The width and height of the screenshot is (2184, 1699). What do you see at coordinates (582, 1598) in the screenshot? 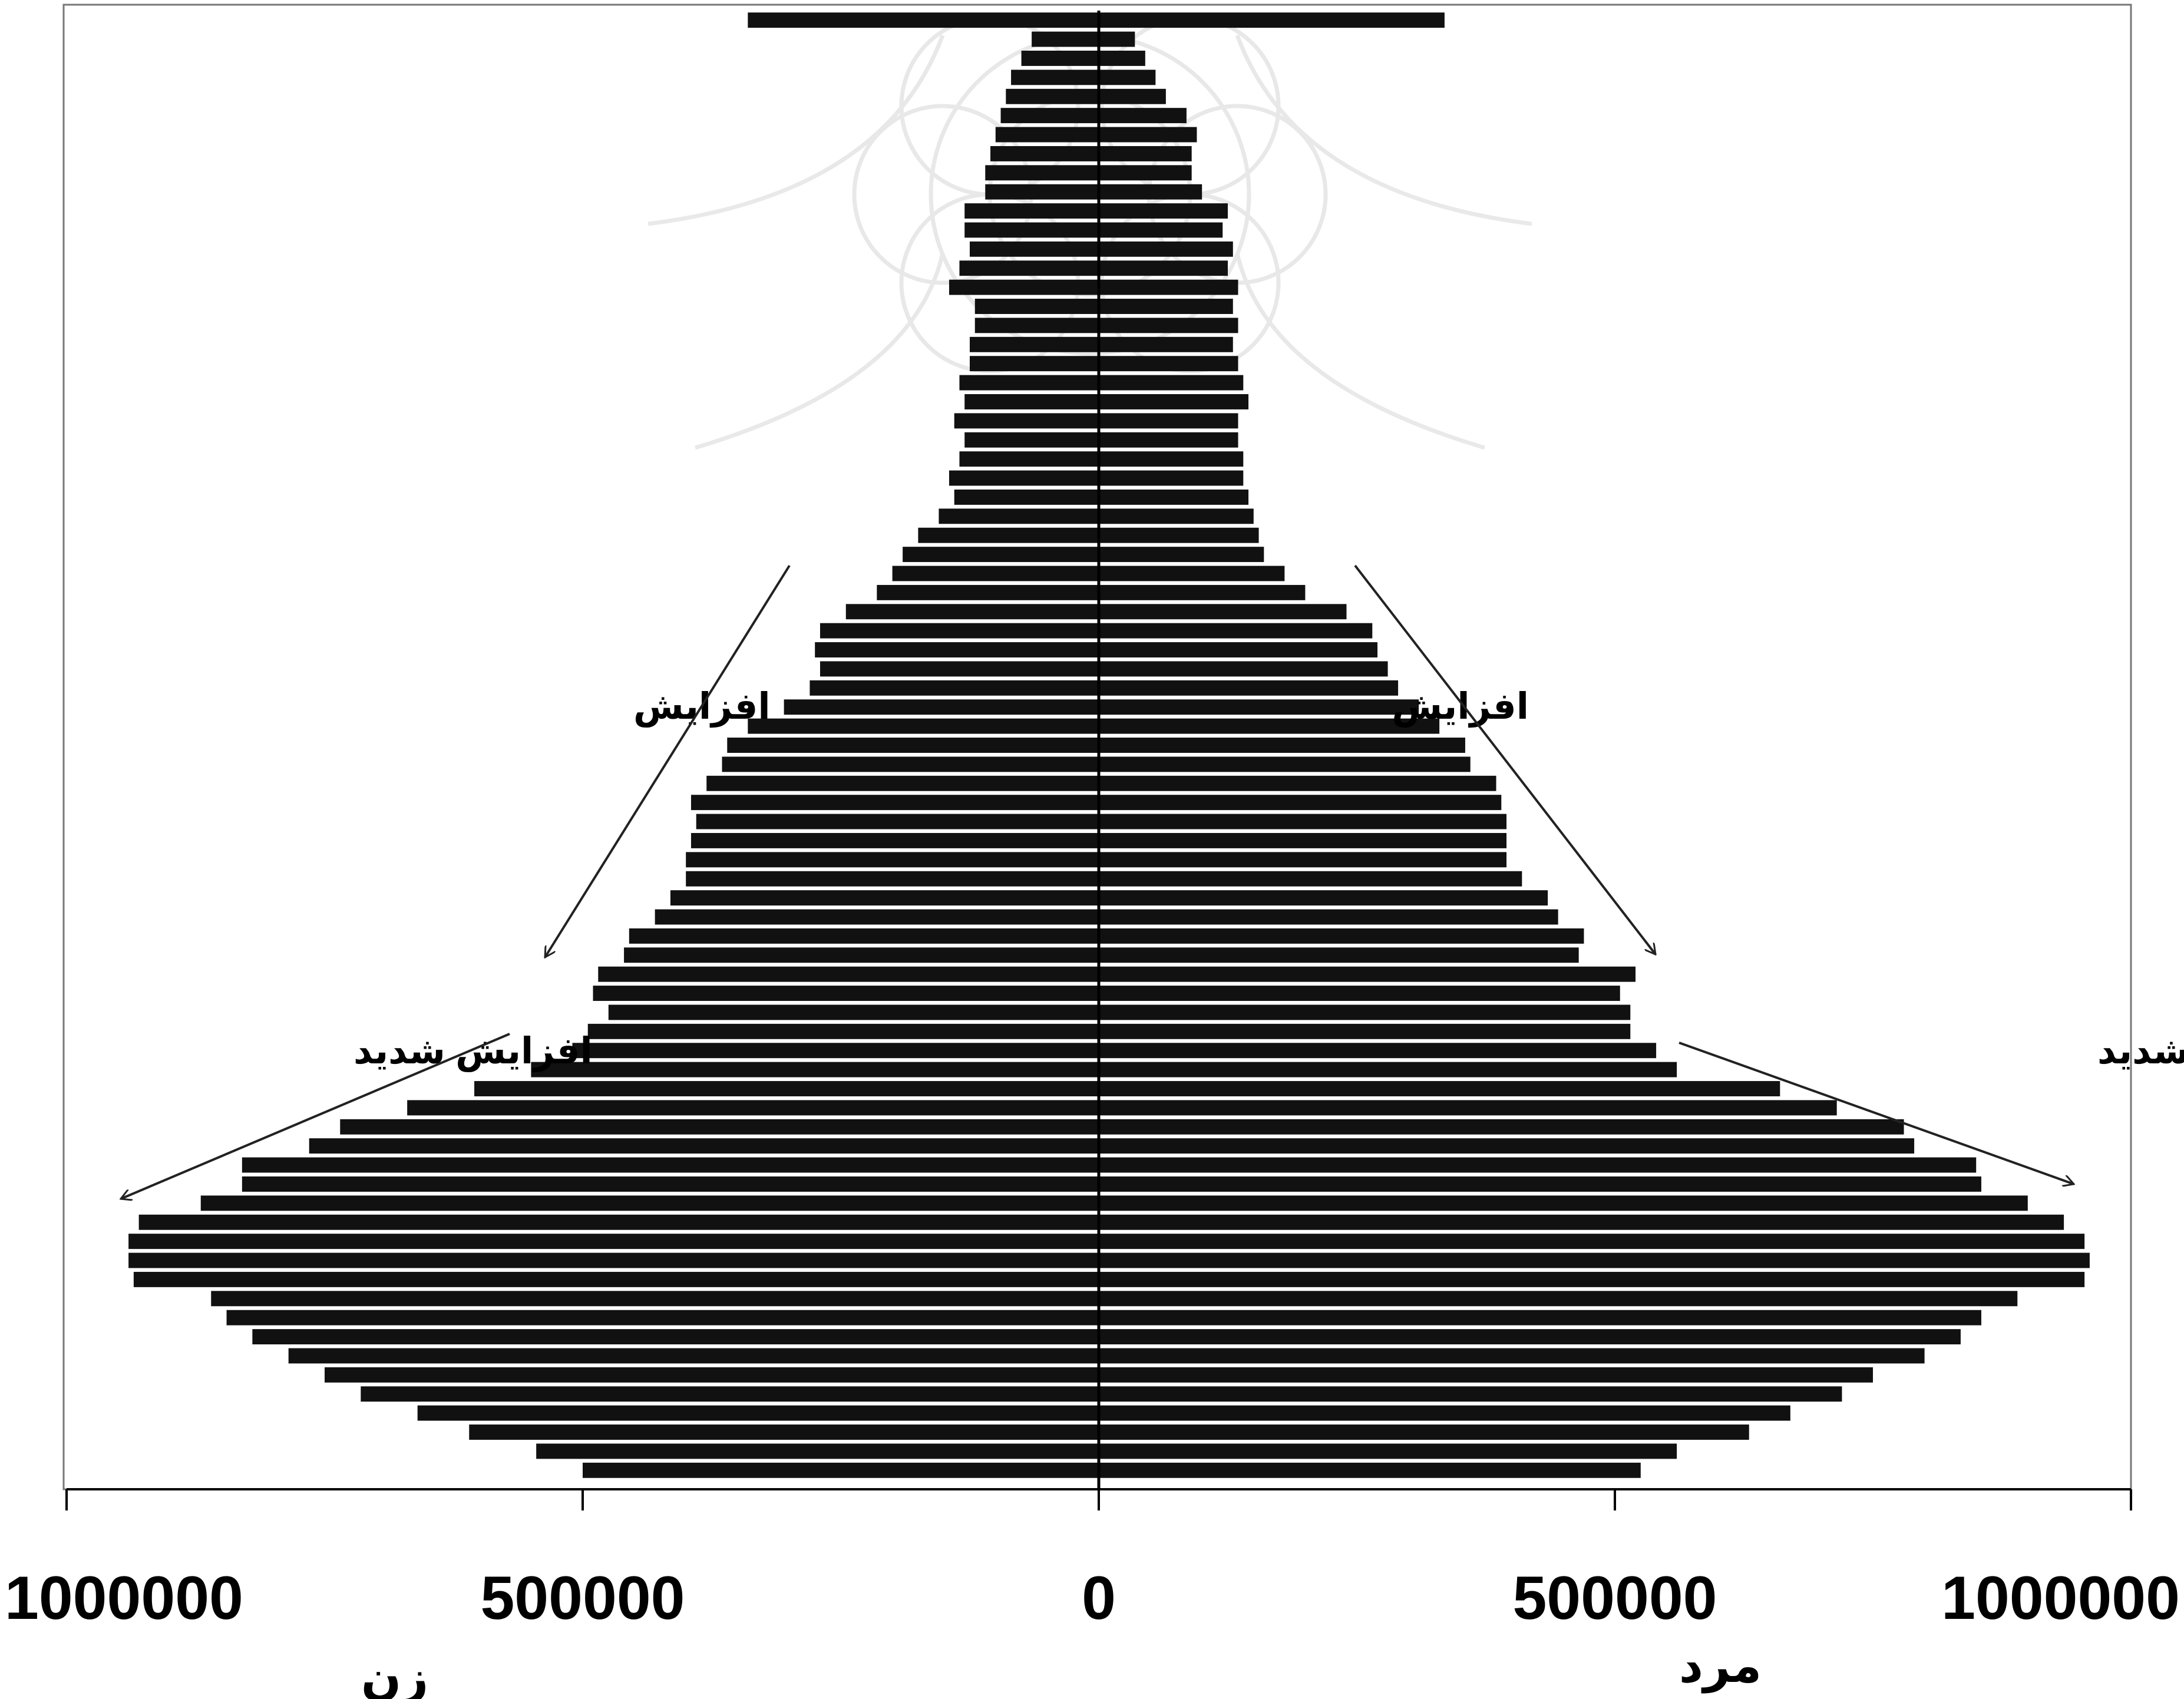
I see `x-tick-label-1: 500000` at bounding box center [582, 1598].